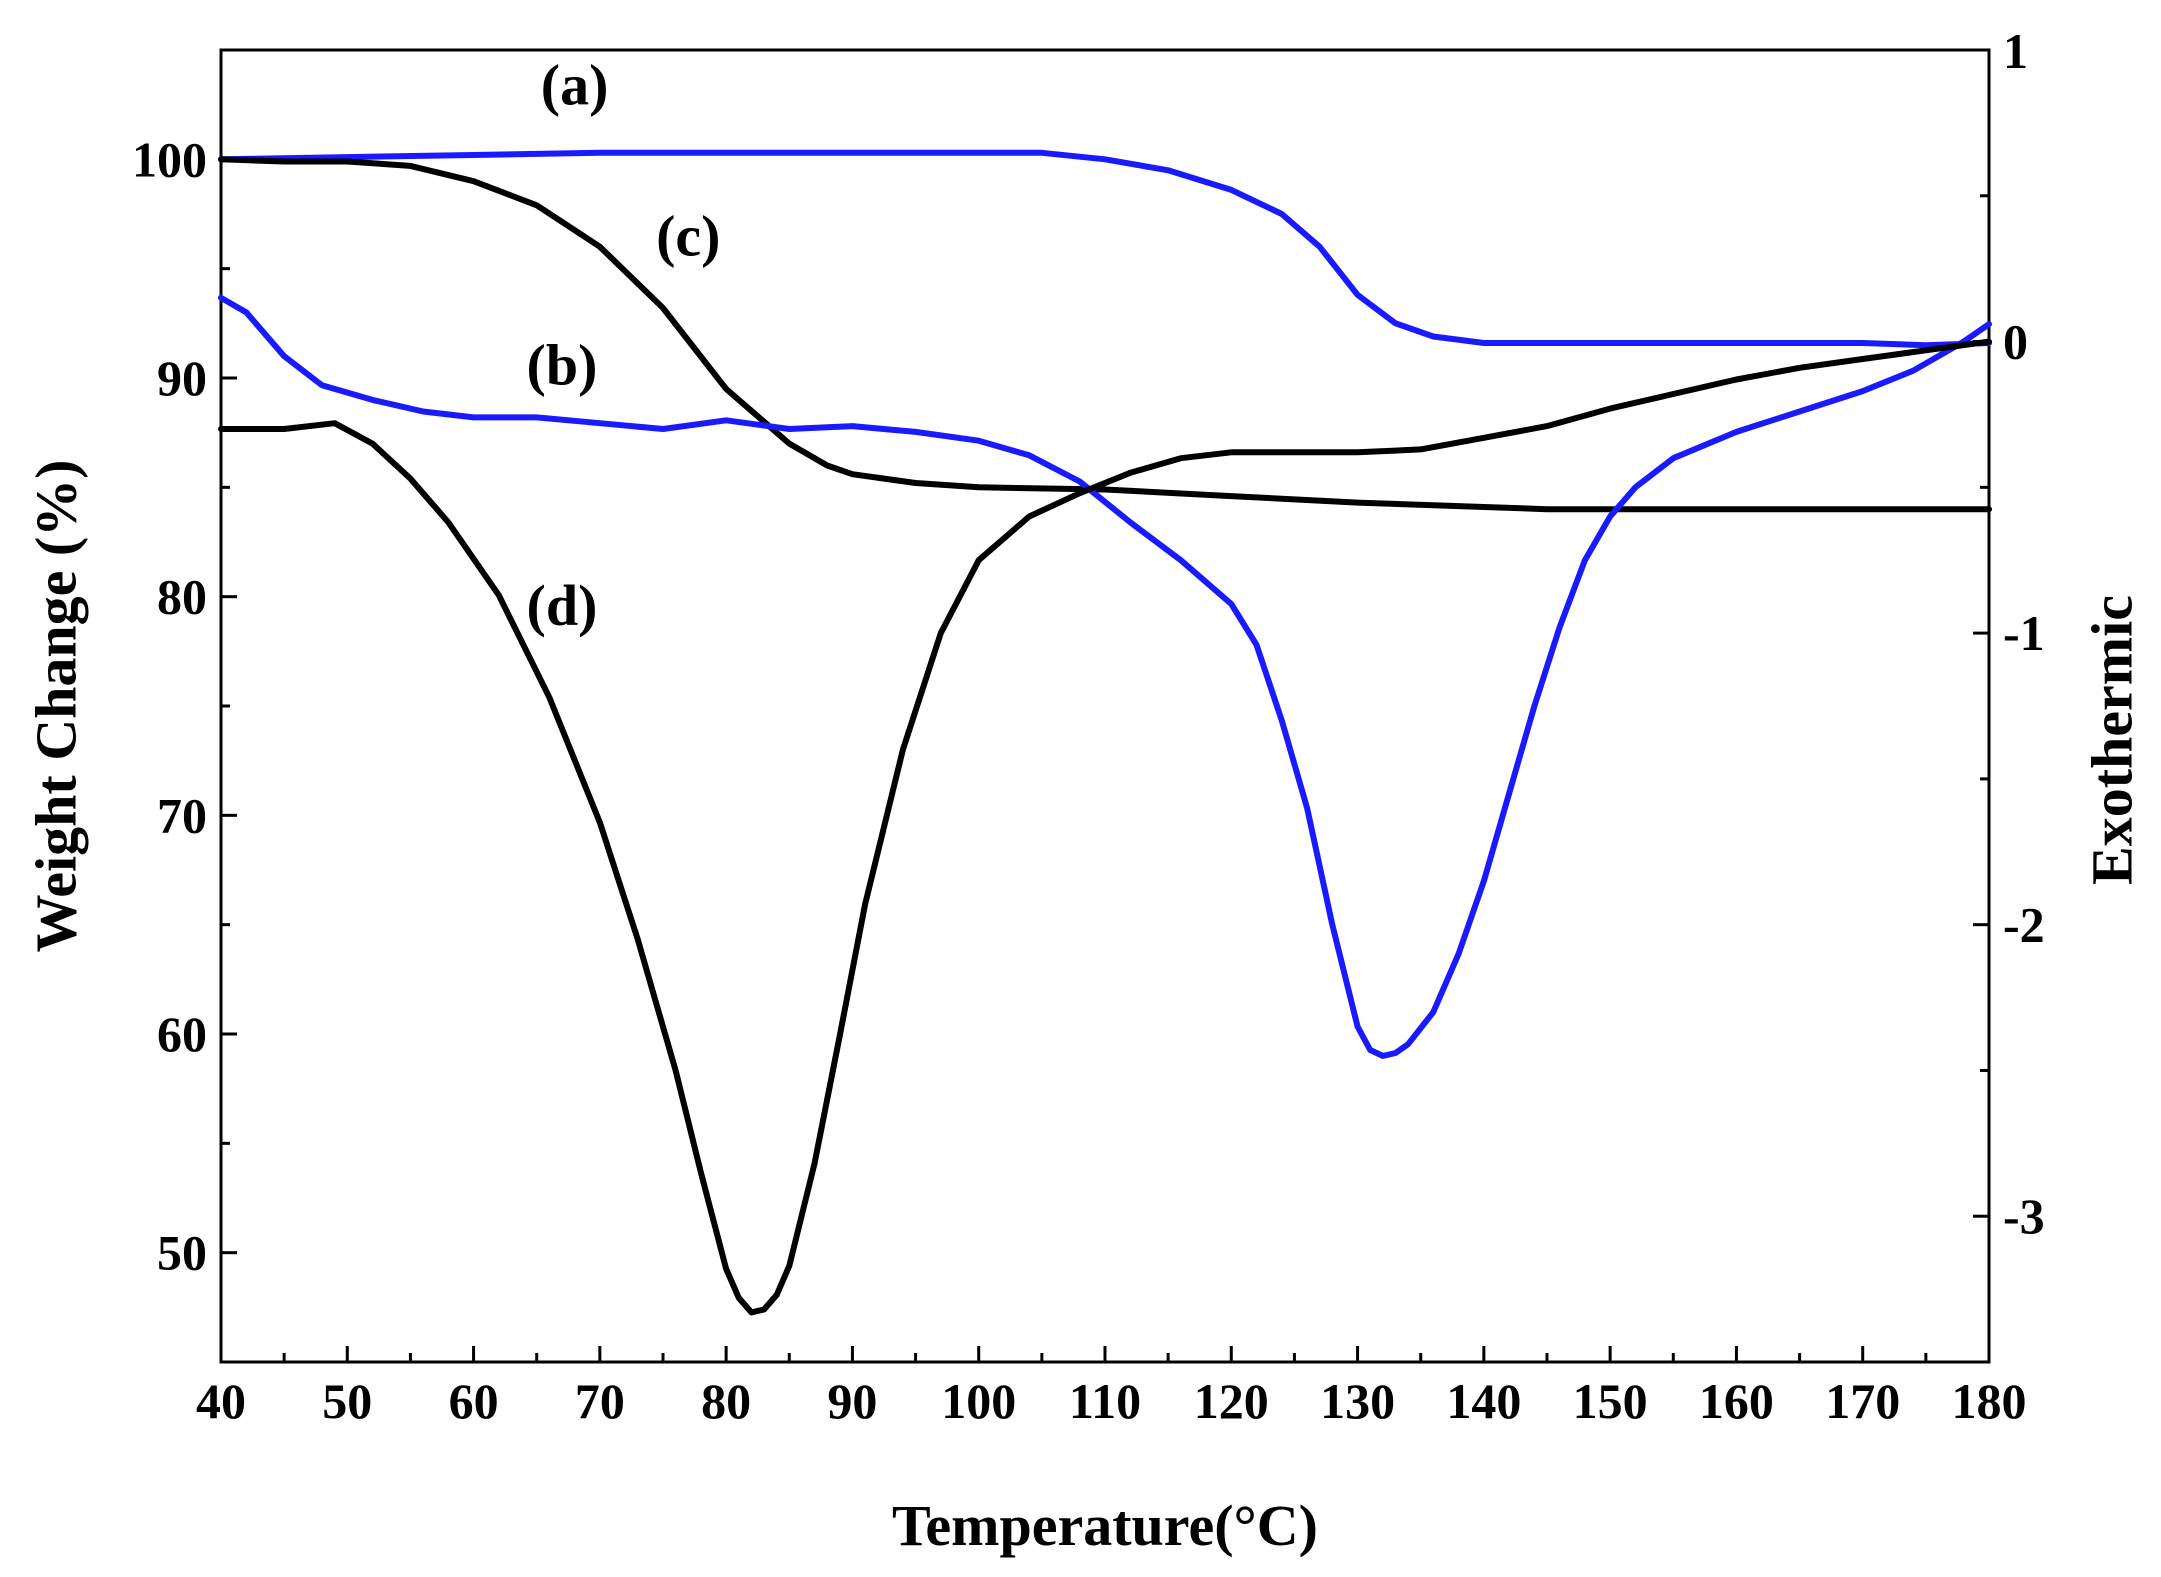 This screenshot has height=1577, width=2161. What do you see at coordinates (1862, 1401) in the screenshot?
I see `x-tick-label: 170` at bounding box center [1862, 1401].